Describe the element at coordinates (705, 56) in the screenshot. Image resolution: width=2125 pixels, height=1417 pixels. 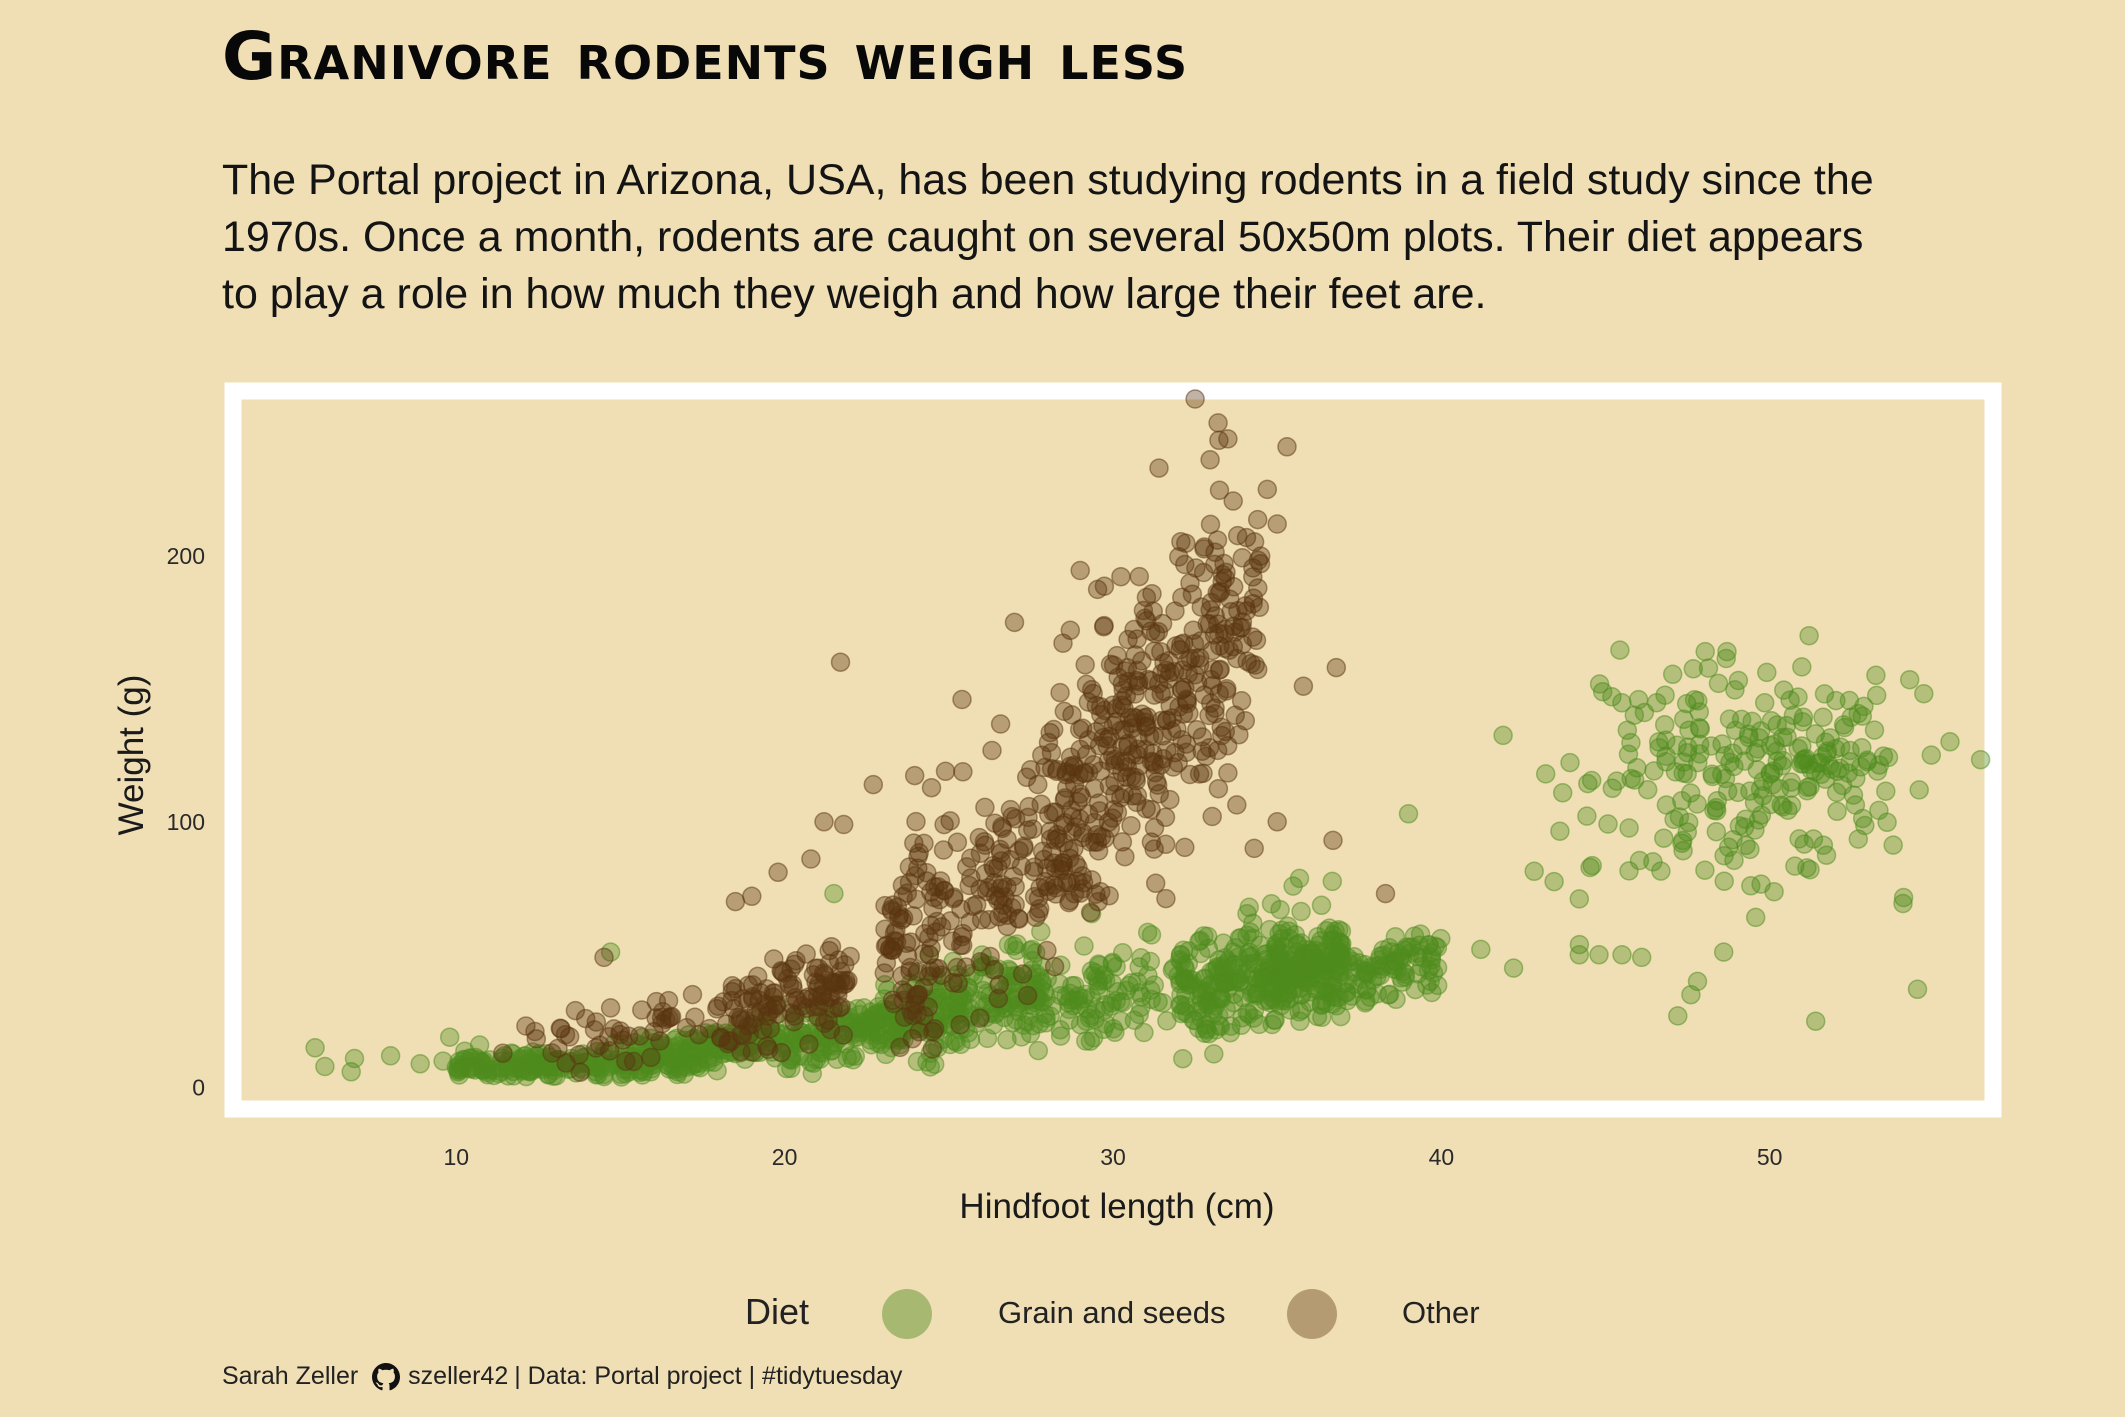
I see `chart-title: Granivore rodents weigh less` at that location.